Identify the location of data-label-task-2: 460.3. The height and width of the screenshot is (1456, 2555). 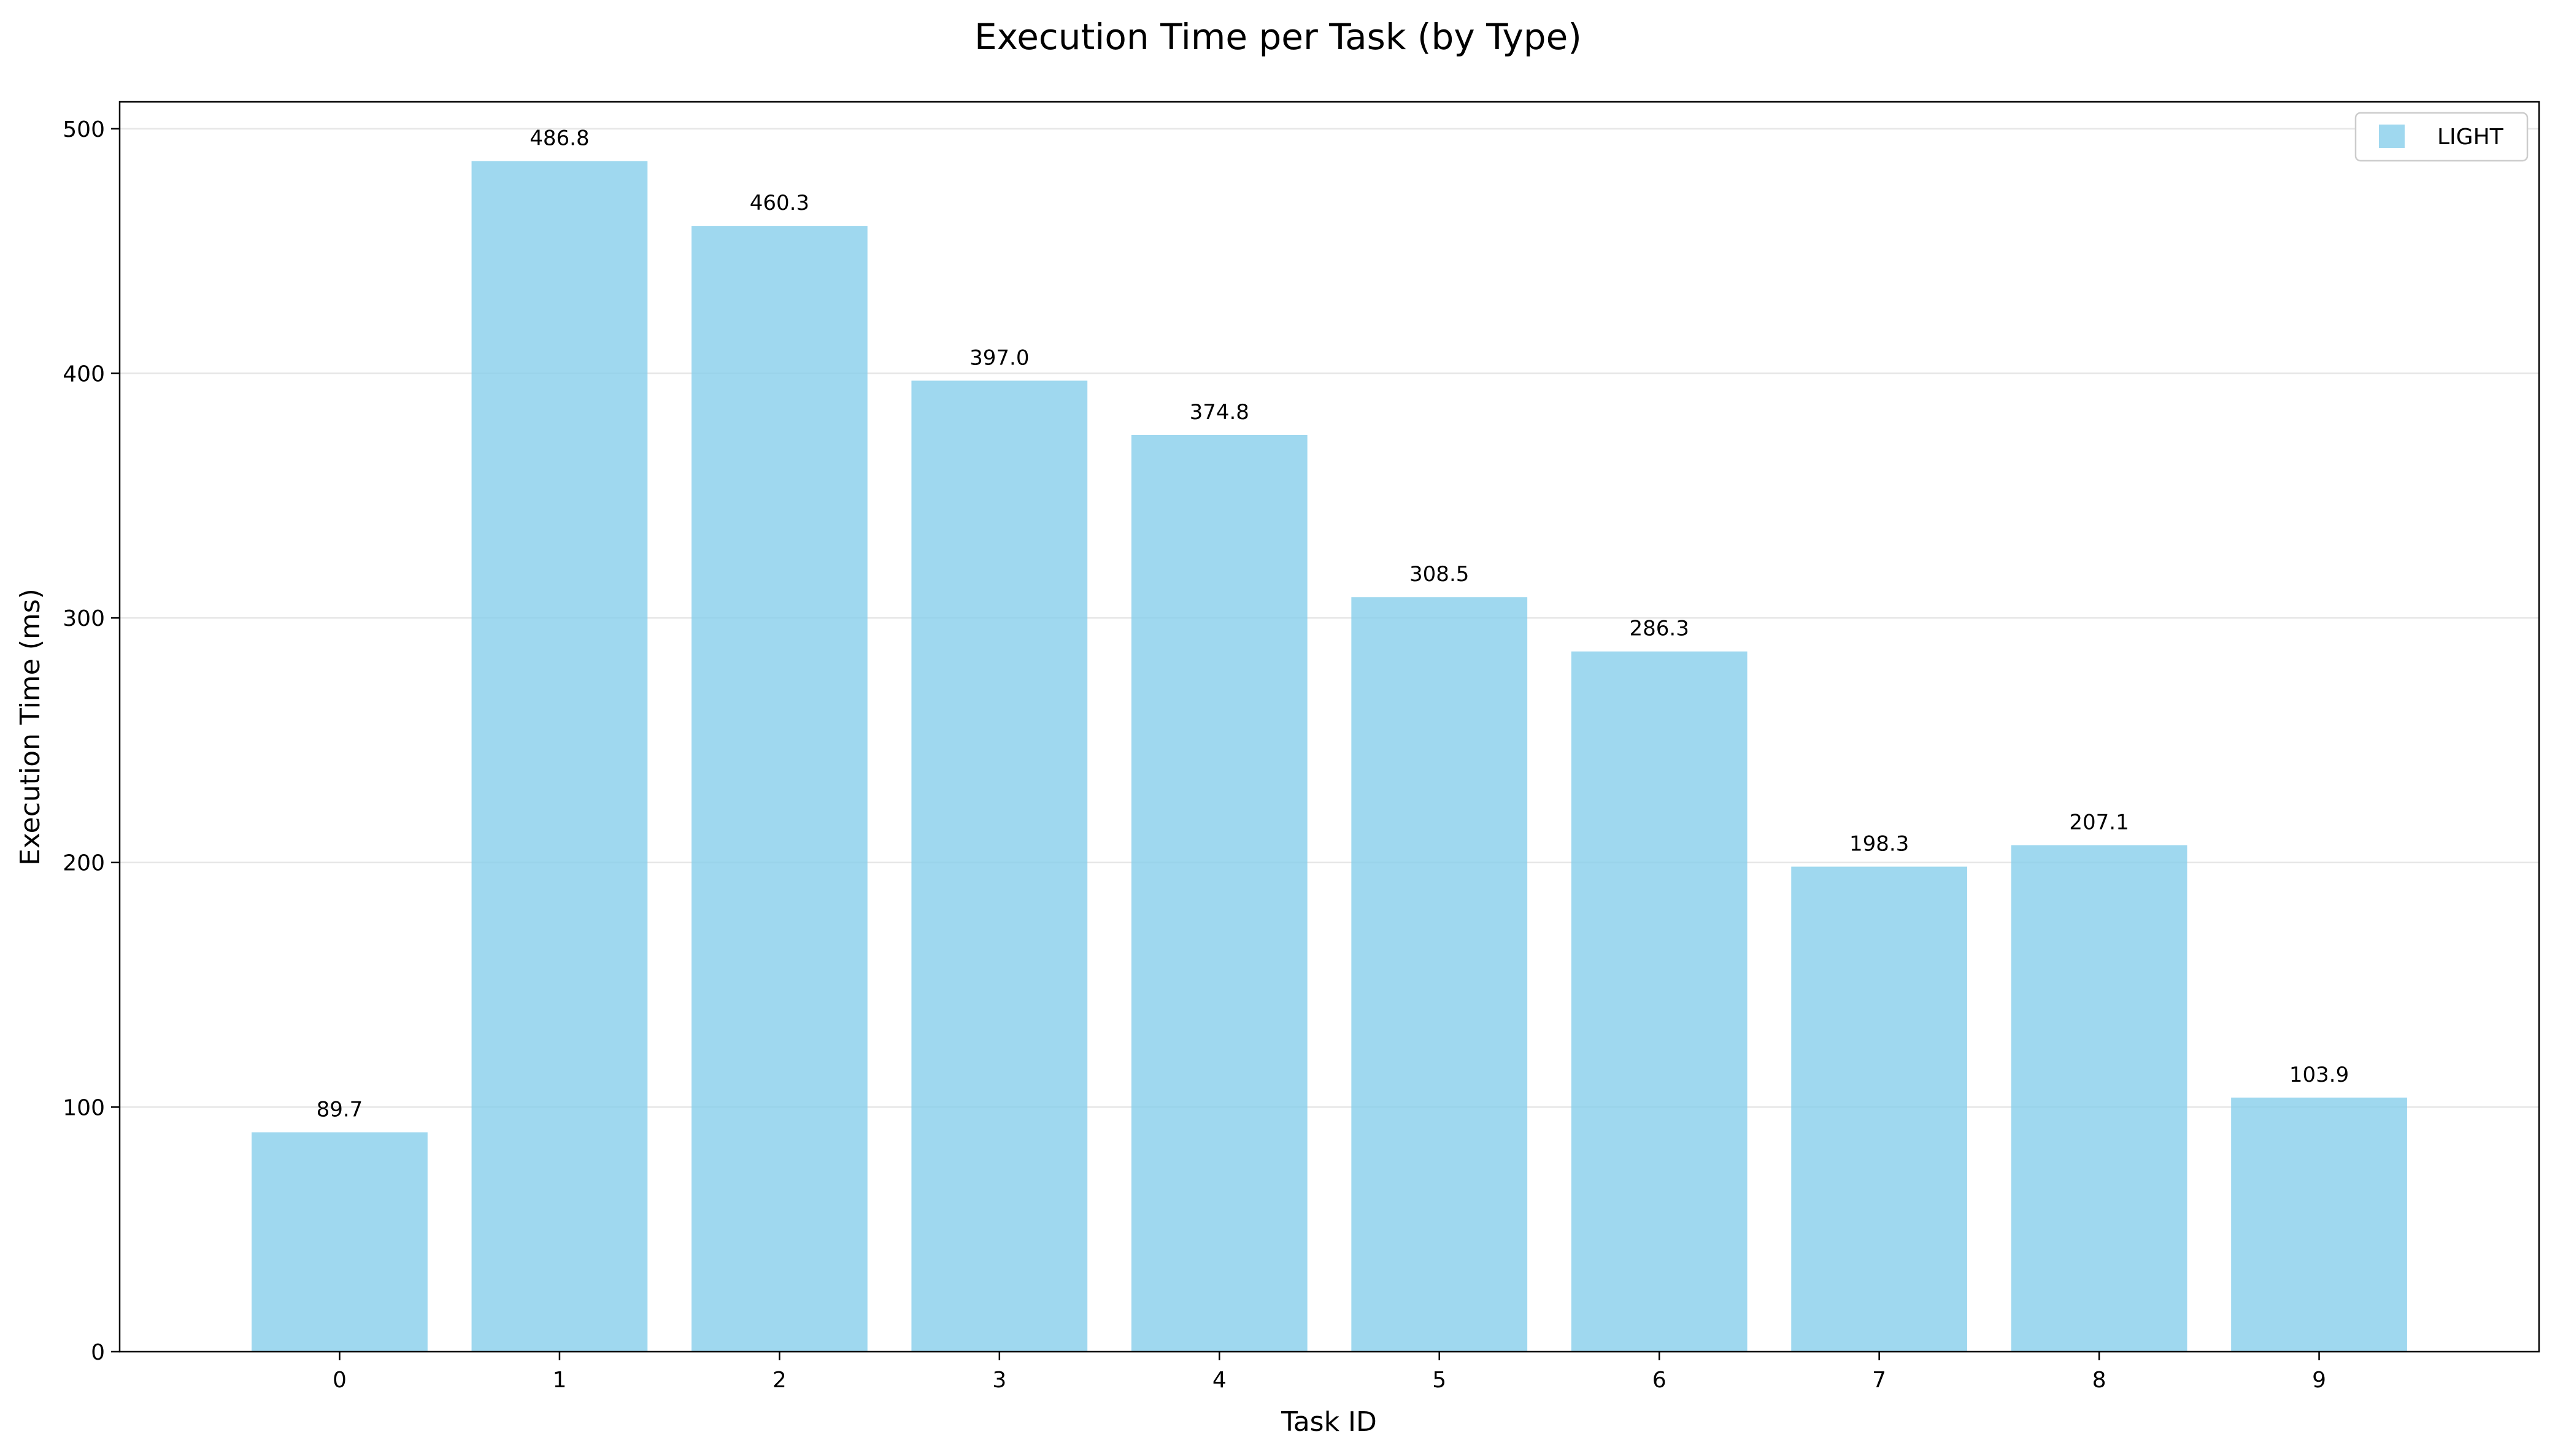
(779, 203).